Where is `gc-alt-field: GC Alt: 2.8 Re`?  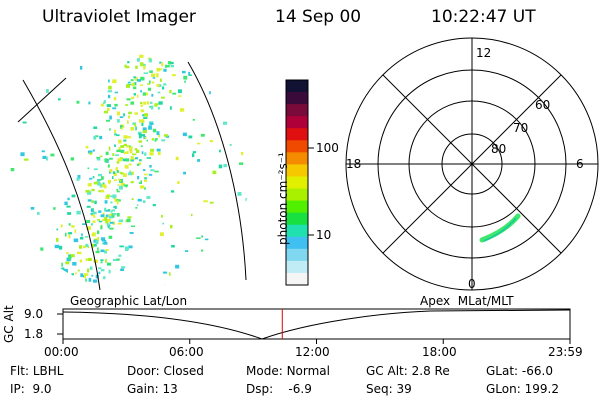
gc-alt-field: GC Alt: 2.8 Re is located at coordinates (408, 371).